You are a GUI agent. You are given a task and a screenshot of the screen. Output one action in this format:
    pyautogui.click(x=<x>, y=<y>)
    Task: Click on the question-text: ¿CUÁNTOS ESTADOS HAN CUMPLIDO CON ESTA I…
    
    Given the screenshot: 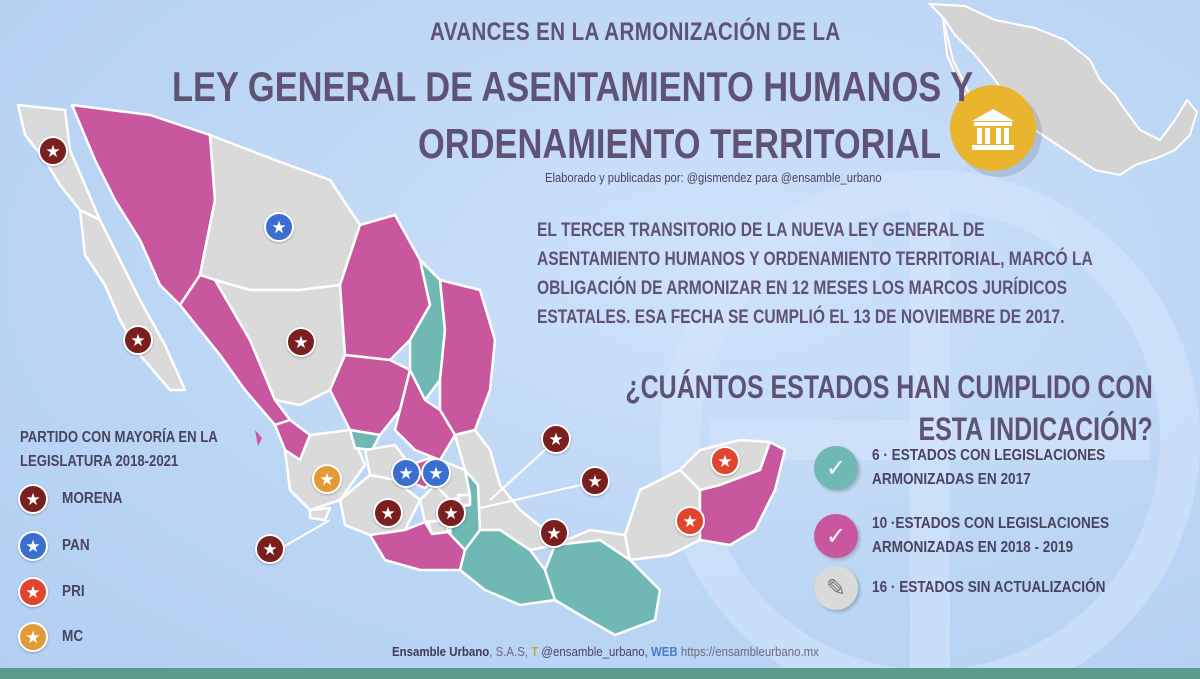 What is the action you would take?
    pyautogui.click(x=889, y=408)
    